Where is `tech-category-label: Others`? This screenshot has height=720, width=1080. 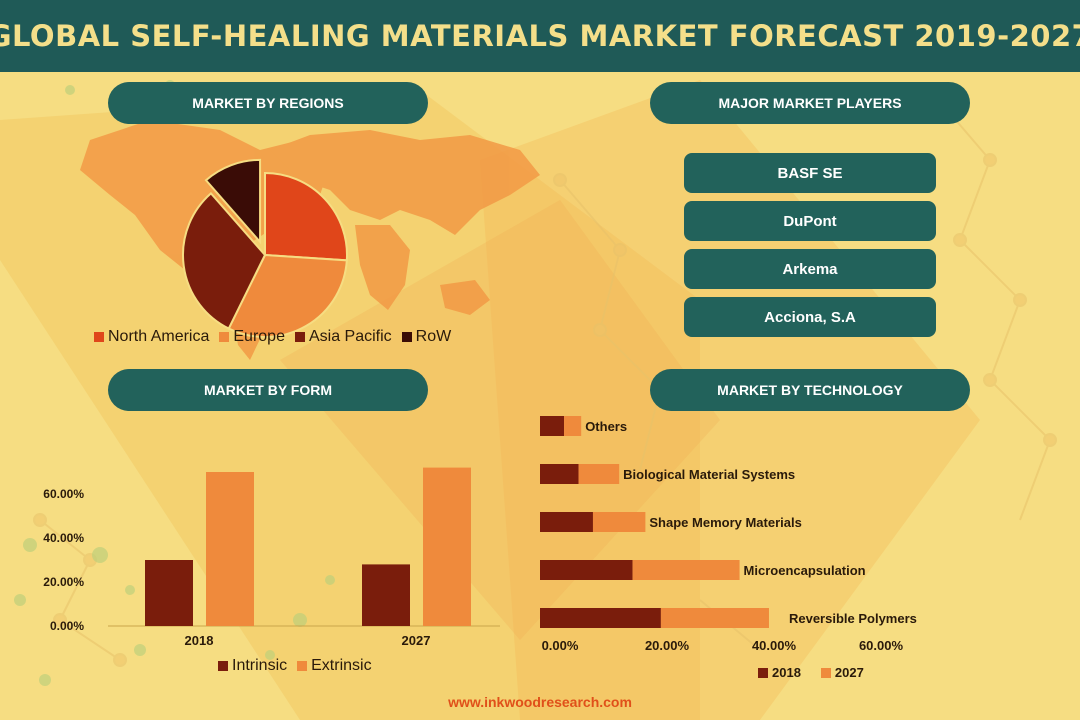 tech-category-label: Others is located at coordinates (606, 426).